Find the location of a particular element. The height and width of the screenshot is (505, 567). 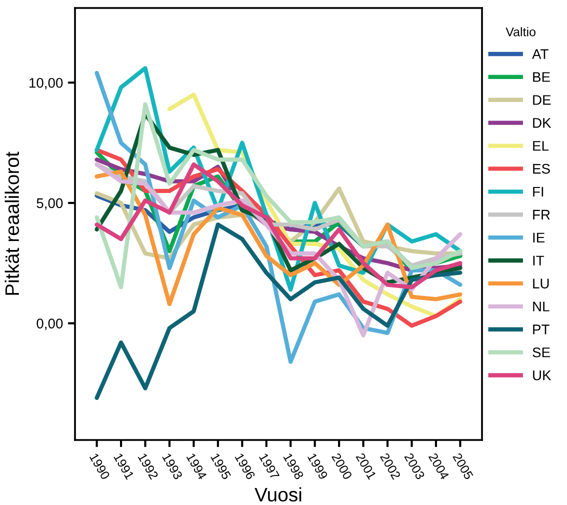

legend-label: IT is located at coordinates (538, 261).